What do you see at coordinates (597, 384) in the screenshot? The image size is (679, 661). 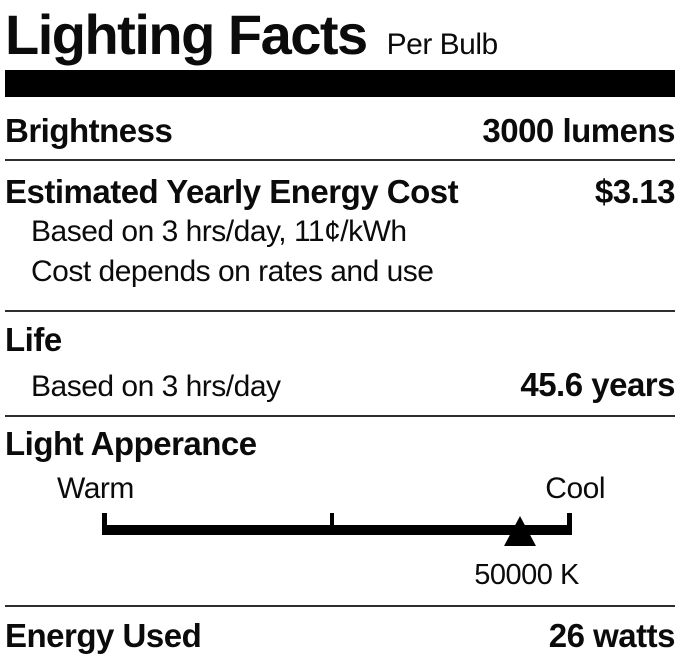 I see `life-value: 45.6 years` at bounding box center [597, 384].